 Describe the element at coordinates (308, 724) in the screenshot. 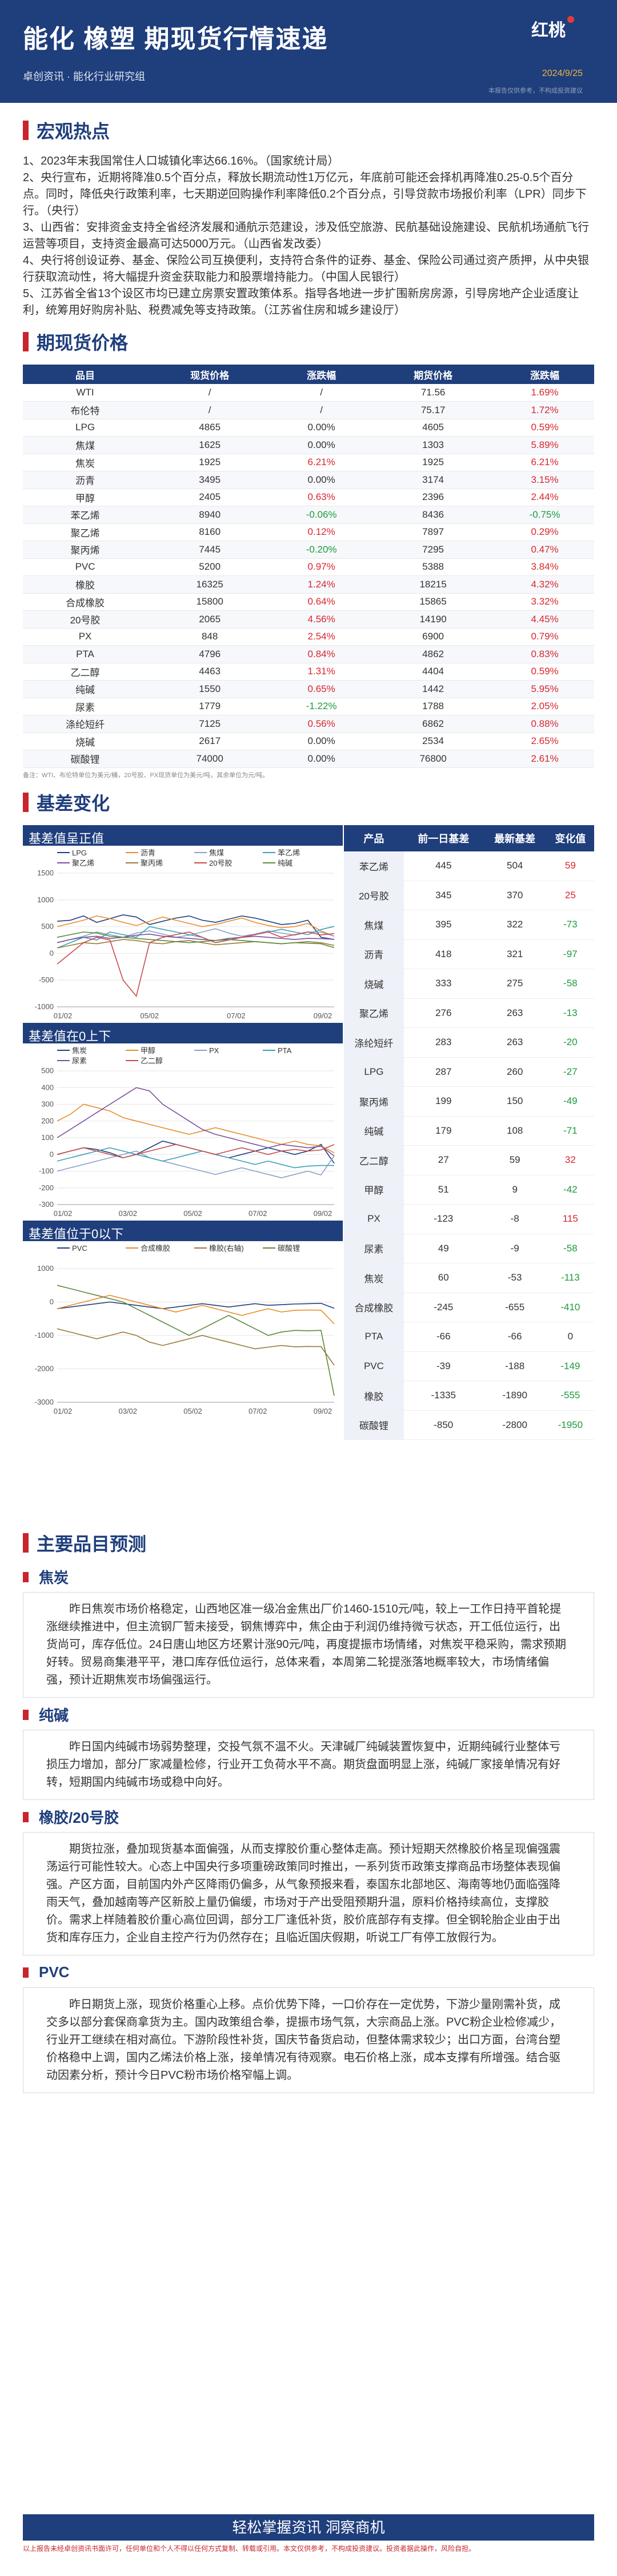

I see `price-row: 涤纶短纤 7125 0.56% 6862 0.88%` at that location.